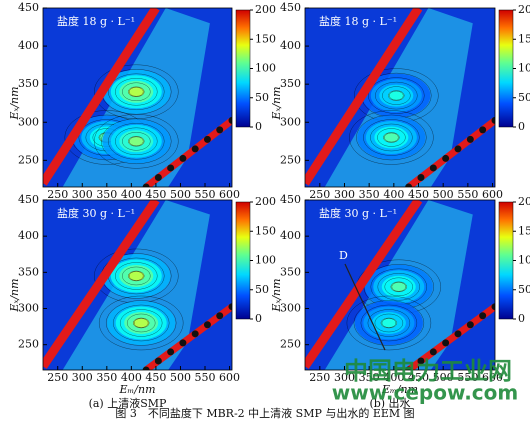 This screenshot has height=430, width=530. What do you see at coordinates (106, 377) in the screenshot?
I see `x-tick-label: 350` at bounding box center [106, 377].